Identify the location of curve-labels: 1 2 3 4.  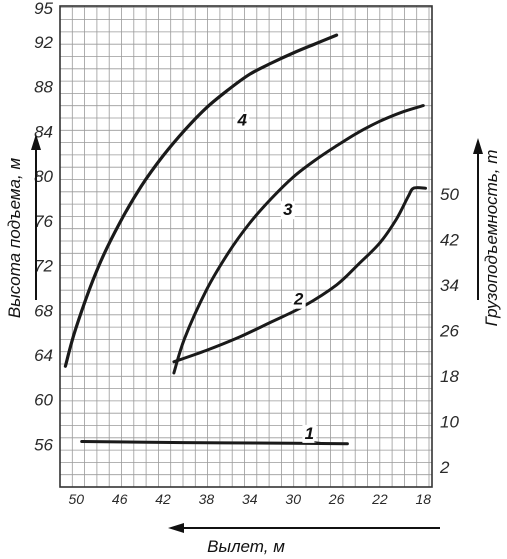
(282, 278).